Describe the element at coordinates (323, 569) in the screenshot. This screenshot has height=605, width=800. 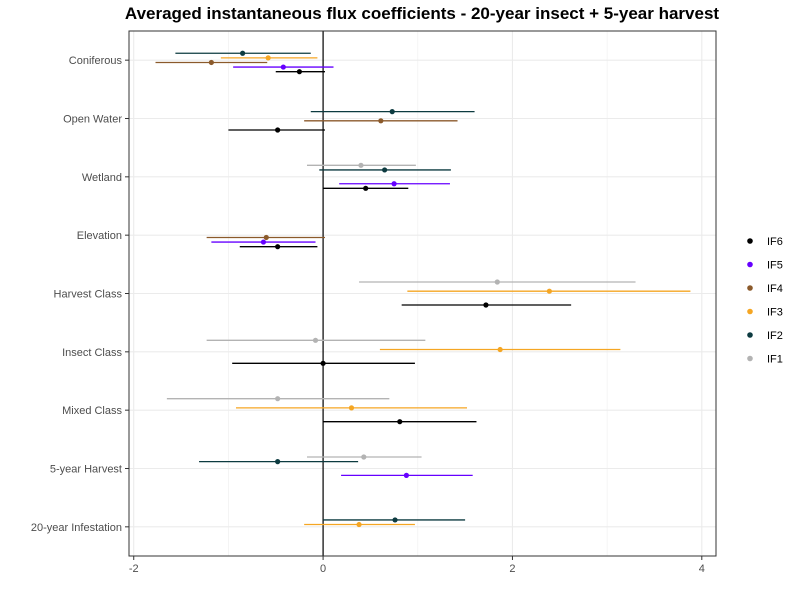
I see `x-tick-label: 0` at that location.